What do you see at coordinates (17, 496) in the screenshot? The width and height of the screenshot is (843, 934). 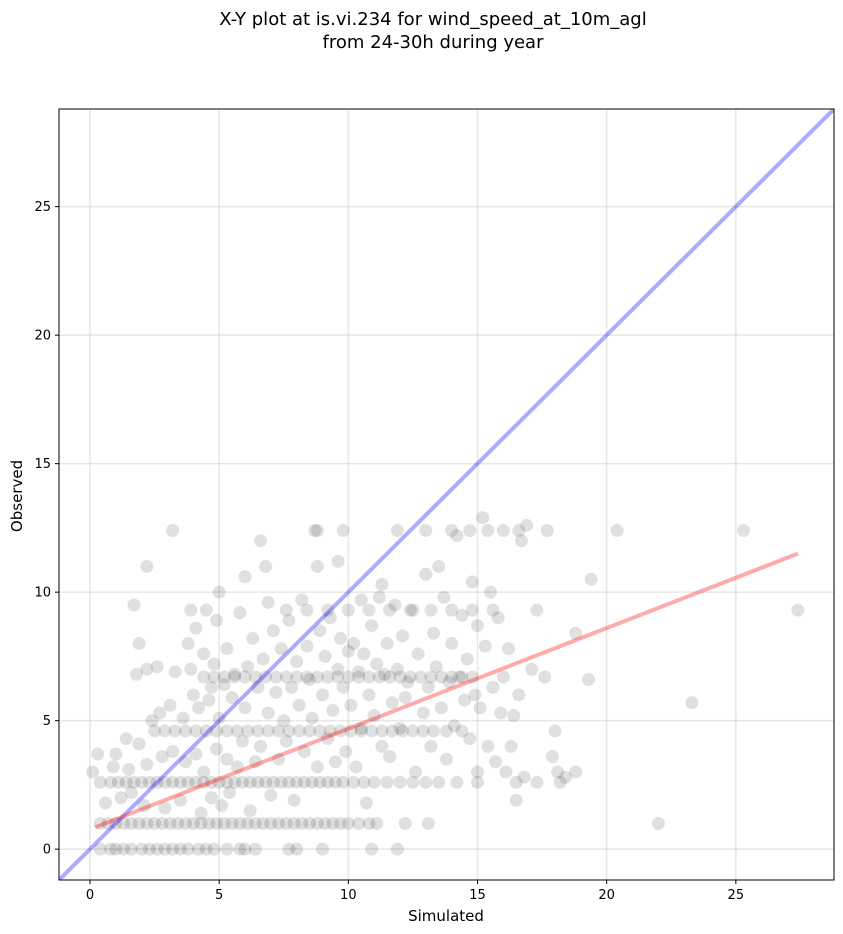 I see `y-axis-label: Observed` at bounding box center [17, 496].